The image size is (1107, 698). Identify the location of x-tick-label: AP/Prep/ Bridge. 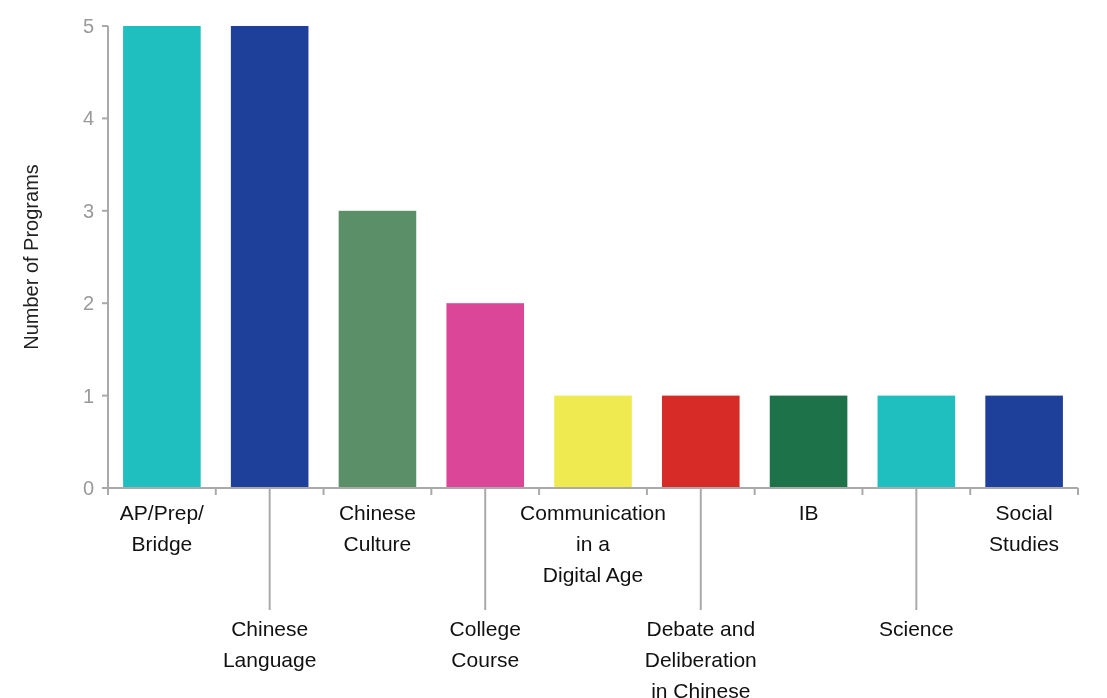
(162, 528).